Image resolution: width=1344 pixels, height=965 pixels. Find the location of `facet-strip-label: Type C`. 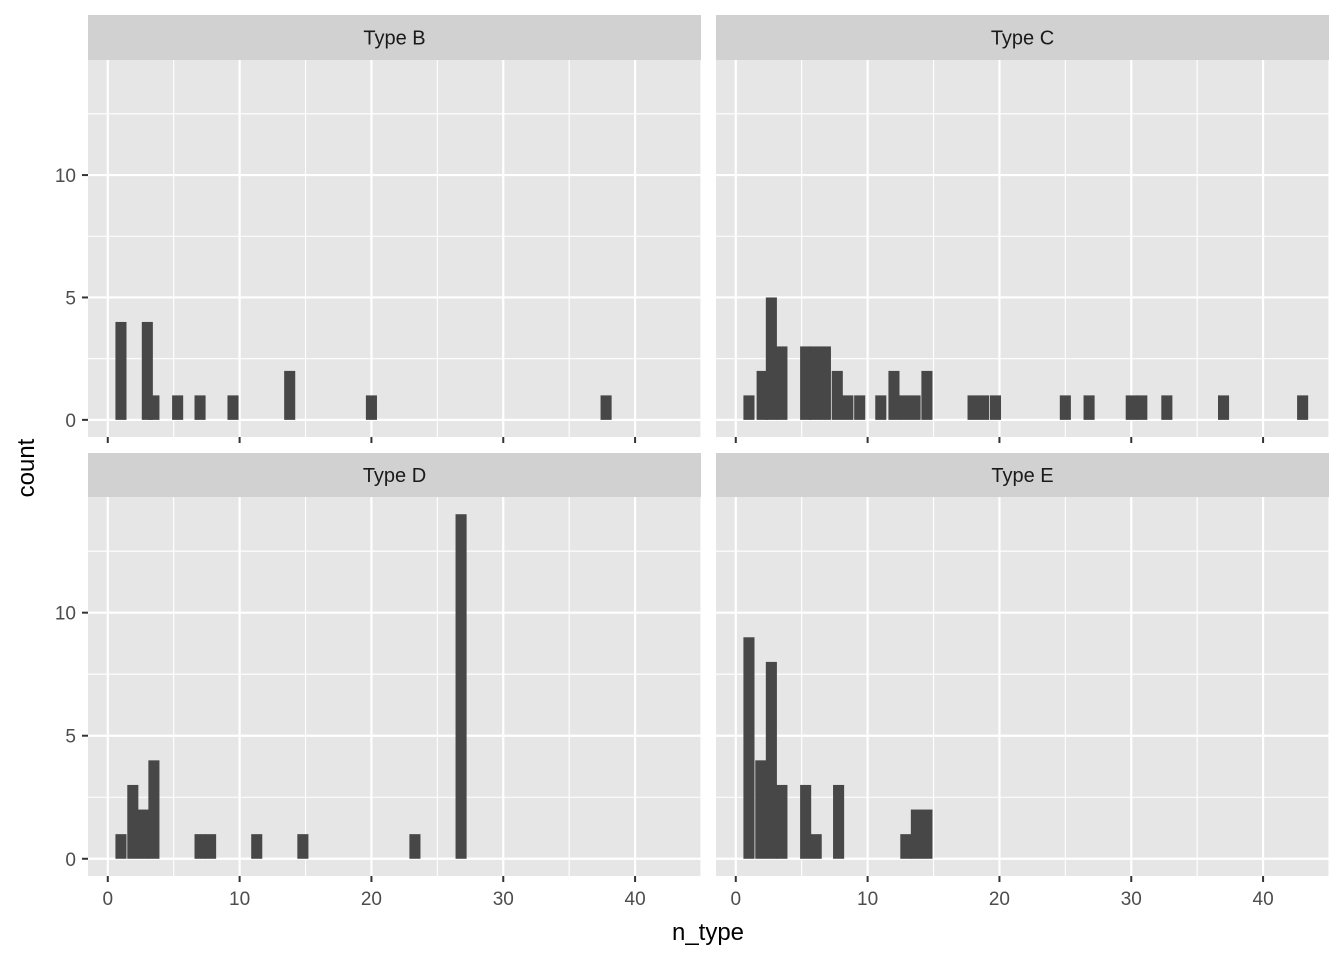

facet-strip-label: Type C is located at coordinates (1022, 39).